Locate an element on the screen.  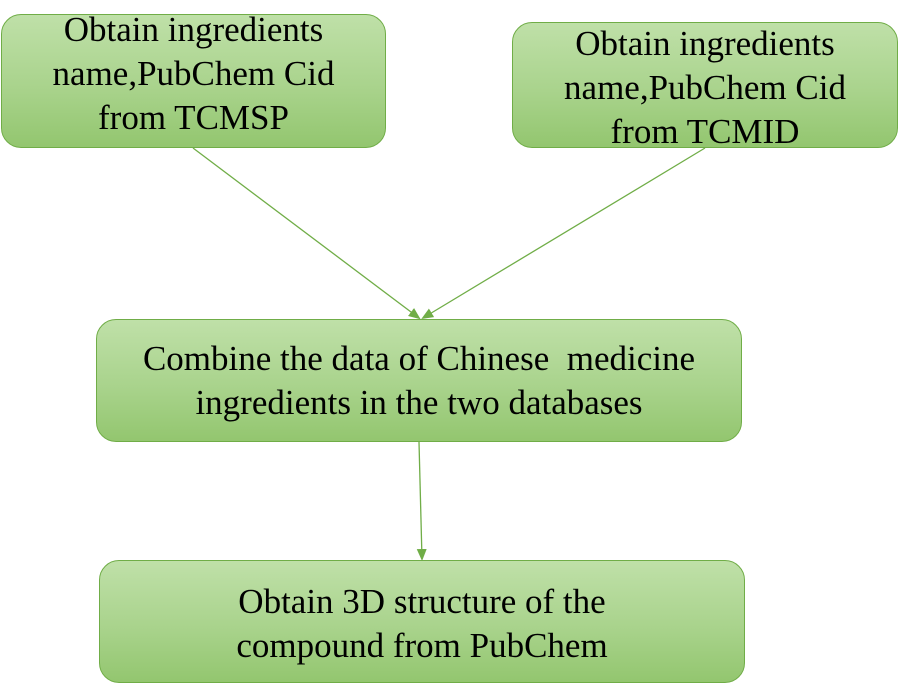
arrow-tcmid-to-combine is located at coordinates (563, 233).